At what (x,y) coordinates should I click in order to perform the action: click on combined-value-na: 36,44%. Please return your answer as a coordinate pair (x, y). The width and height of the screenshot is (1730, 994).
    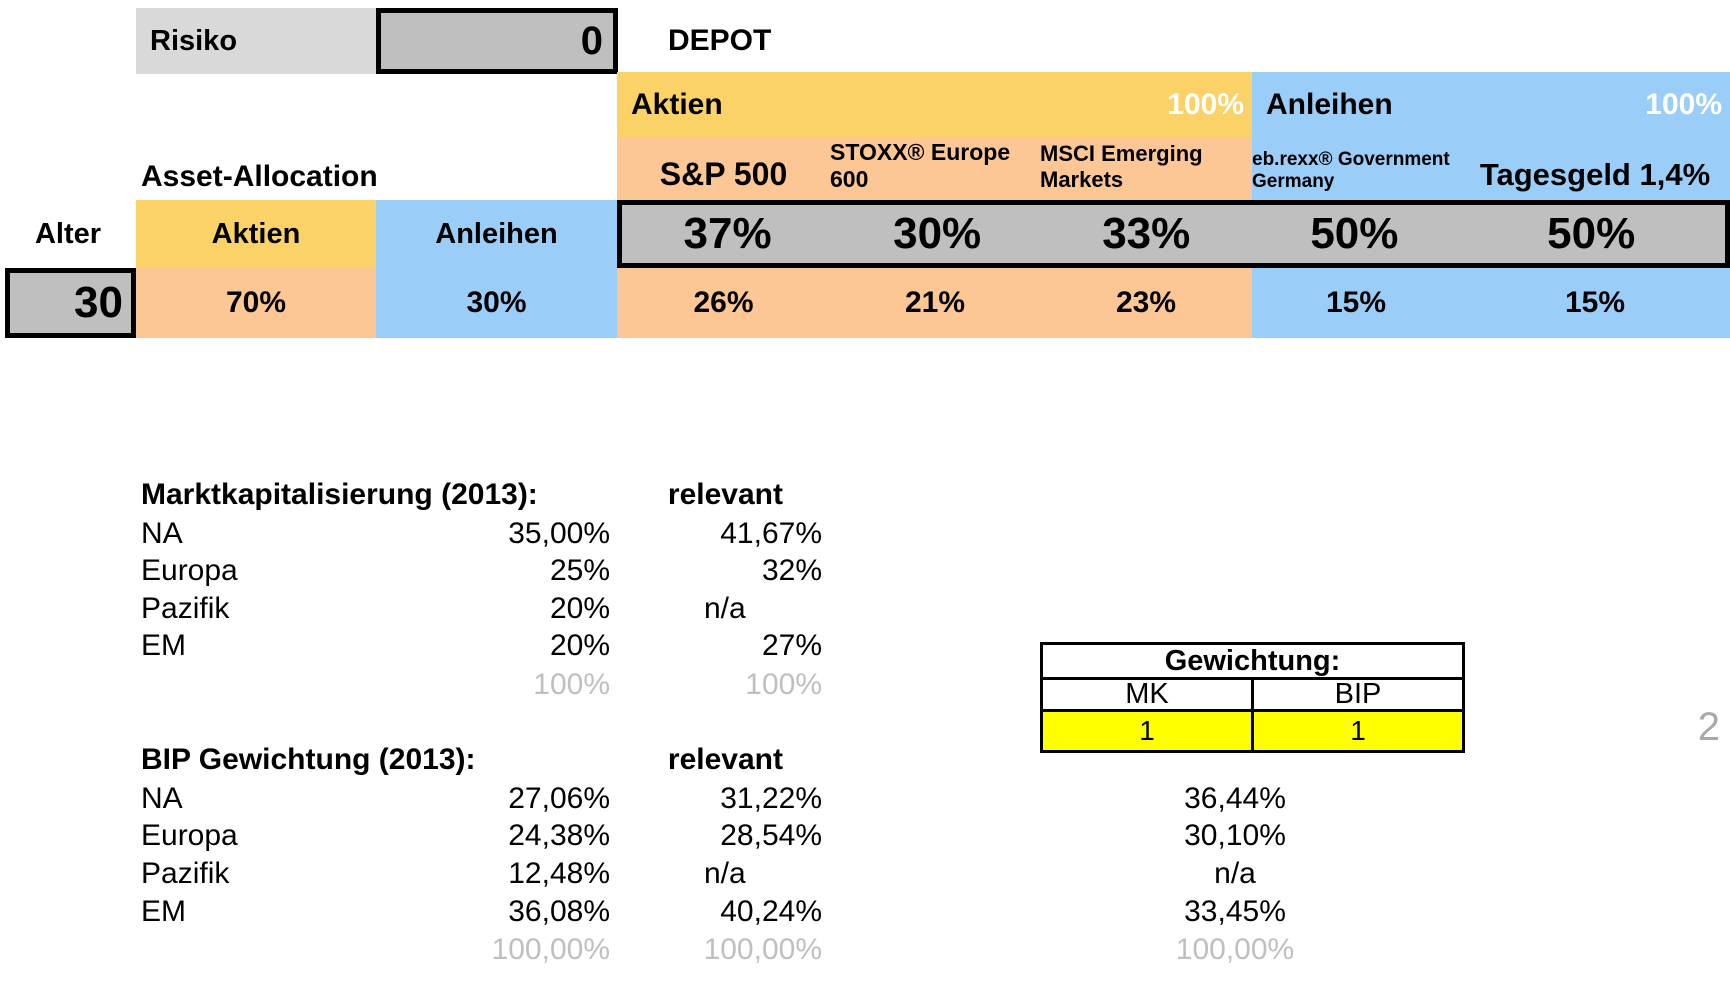
    Looking at the image, I should click on (1235, 798).